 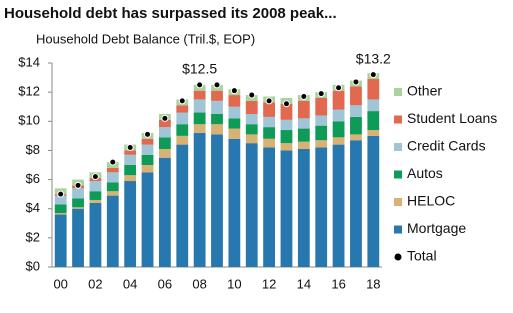 What do you see at coordinates (165, 283) in the screenshot?
I see `x-tick-label: 06` at bounding box center [165, 283].